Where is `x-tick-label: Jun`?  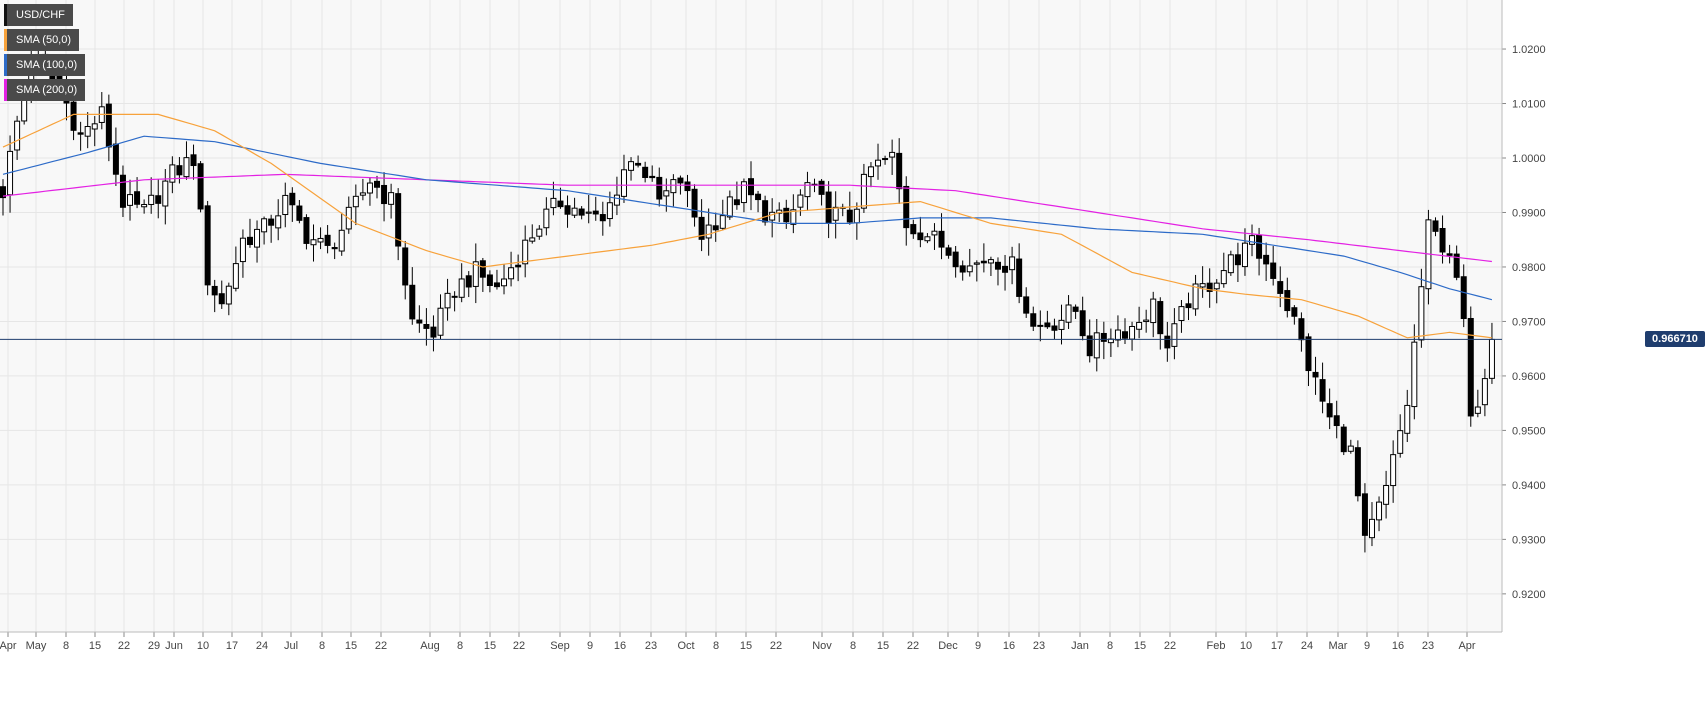 x-tick-label: Jun is located at coordinates (174, 646).